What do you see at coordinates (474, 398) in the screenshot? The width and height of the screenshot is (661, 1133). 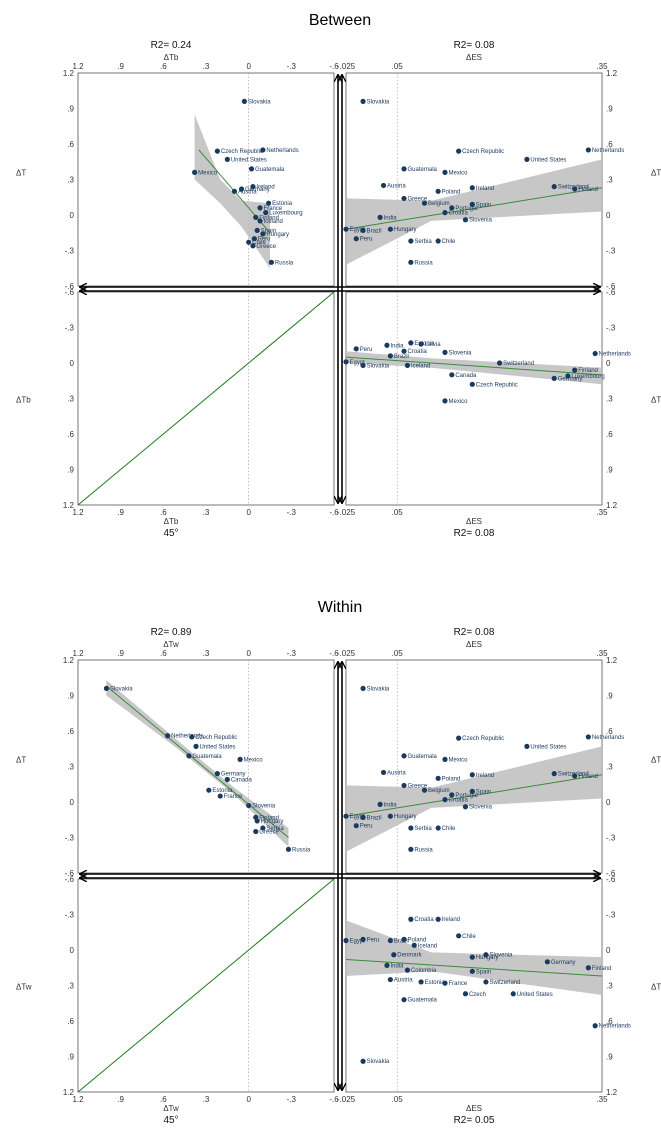 I see `frame-bottom-right` at bounding box center [474, 398].